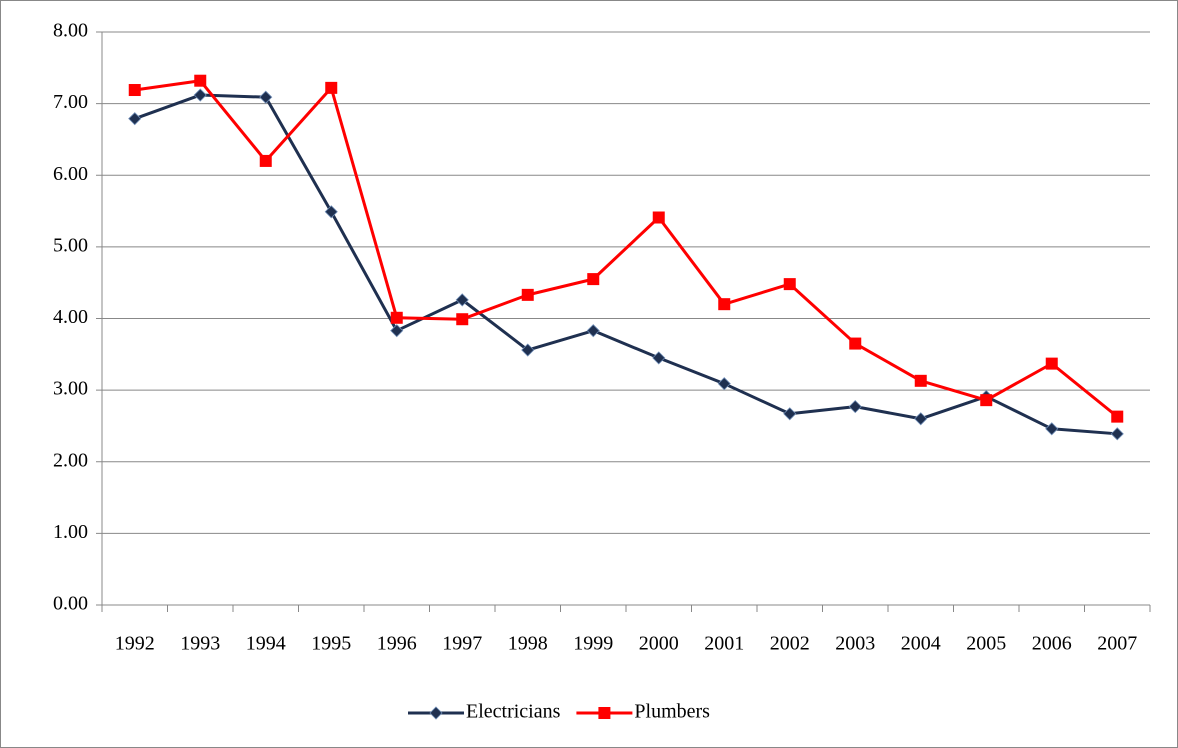  What do you see at coordinates (331, 644) in the screenshot?
I see `x-tick-label: 1995` at bounding box center [331, 644].